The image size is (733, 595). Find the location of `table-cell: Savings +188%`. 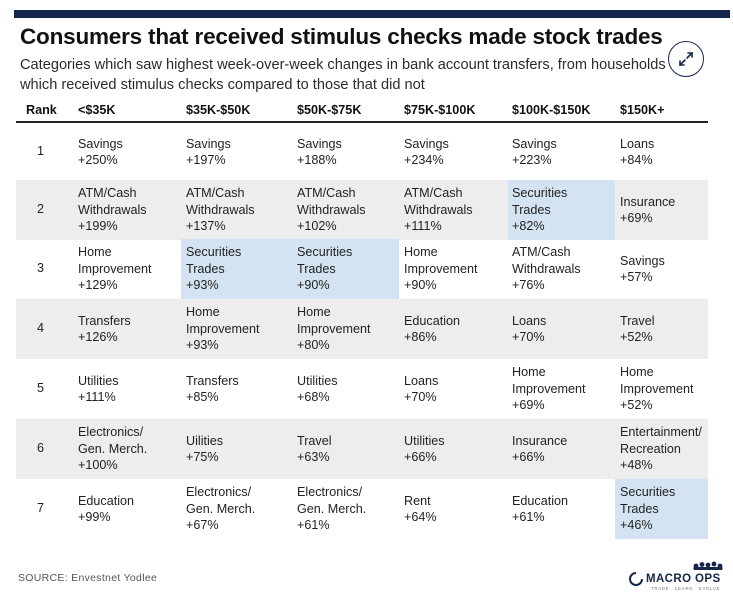

table-cell: Savings +188% is located at coordinates (319, 152).